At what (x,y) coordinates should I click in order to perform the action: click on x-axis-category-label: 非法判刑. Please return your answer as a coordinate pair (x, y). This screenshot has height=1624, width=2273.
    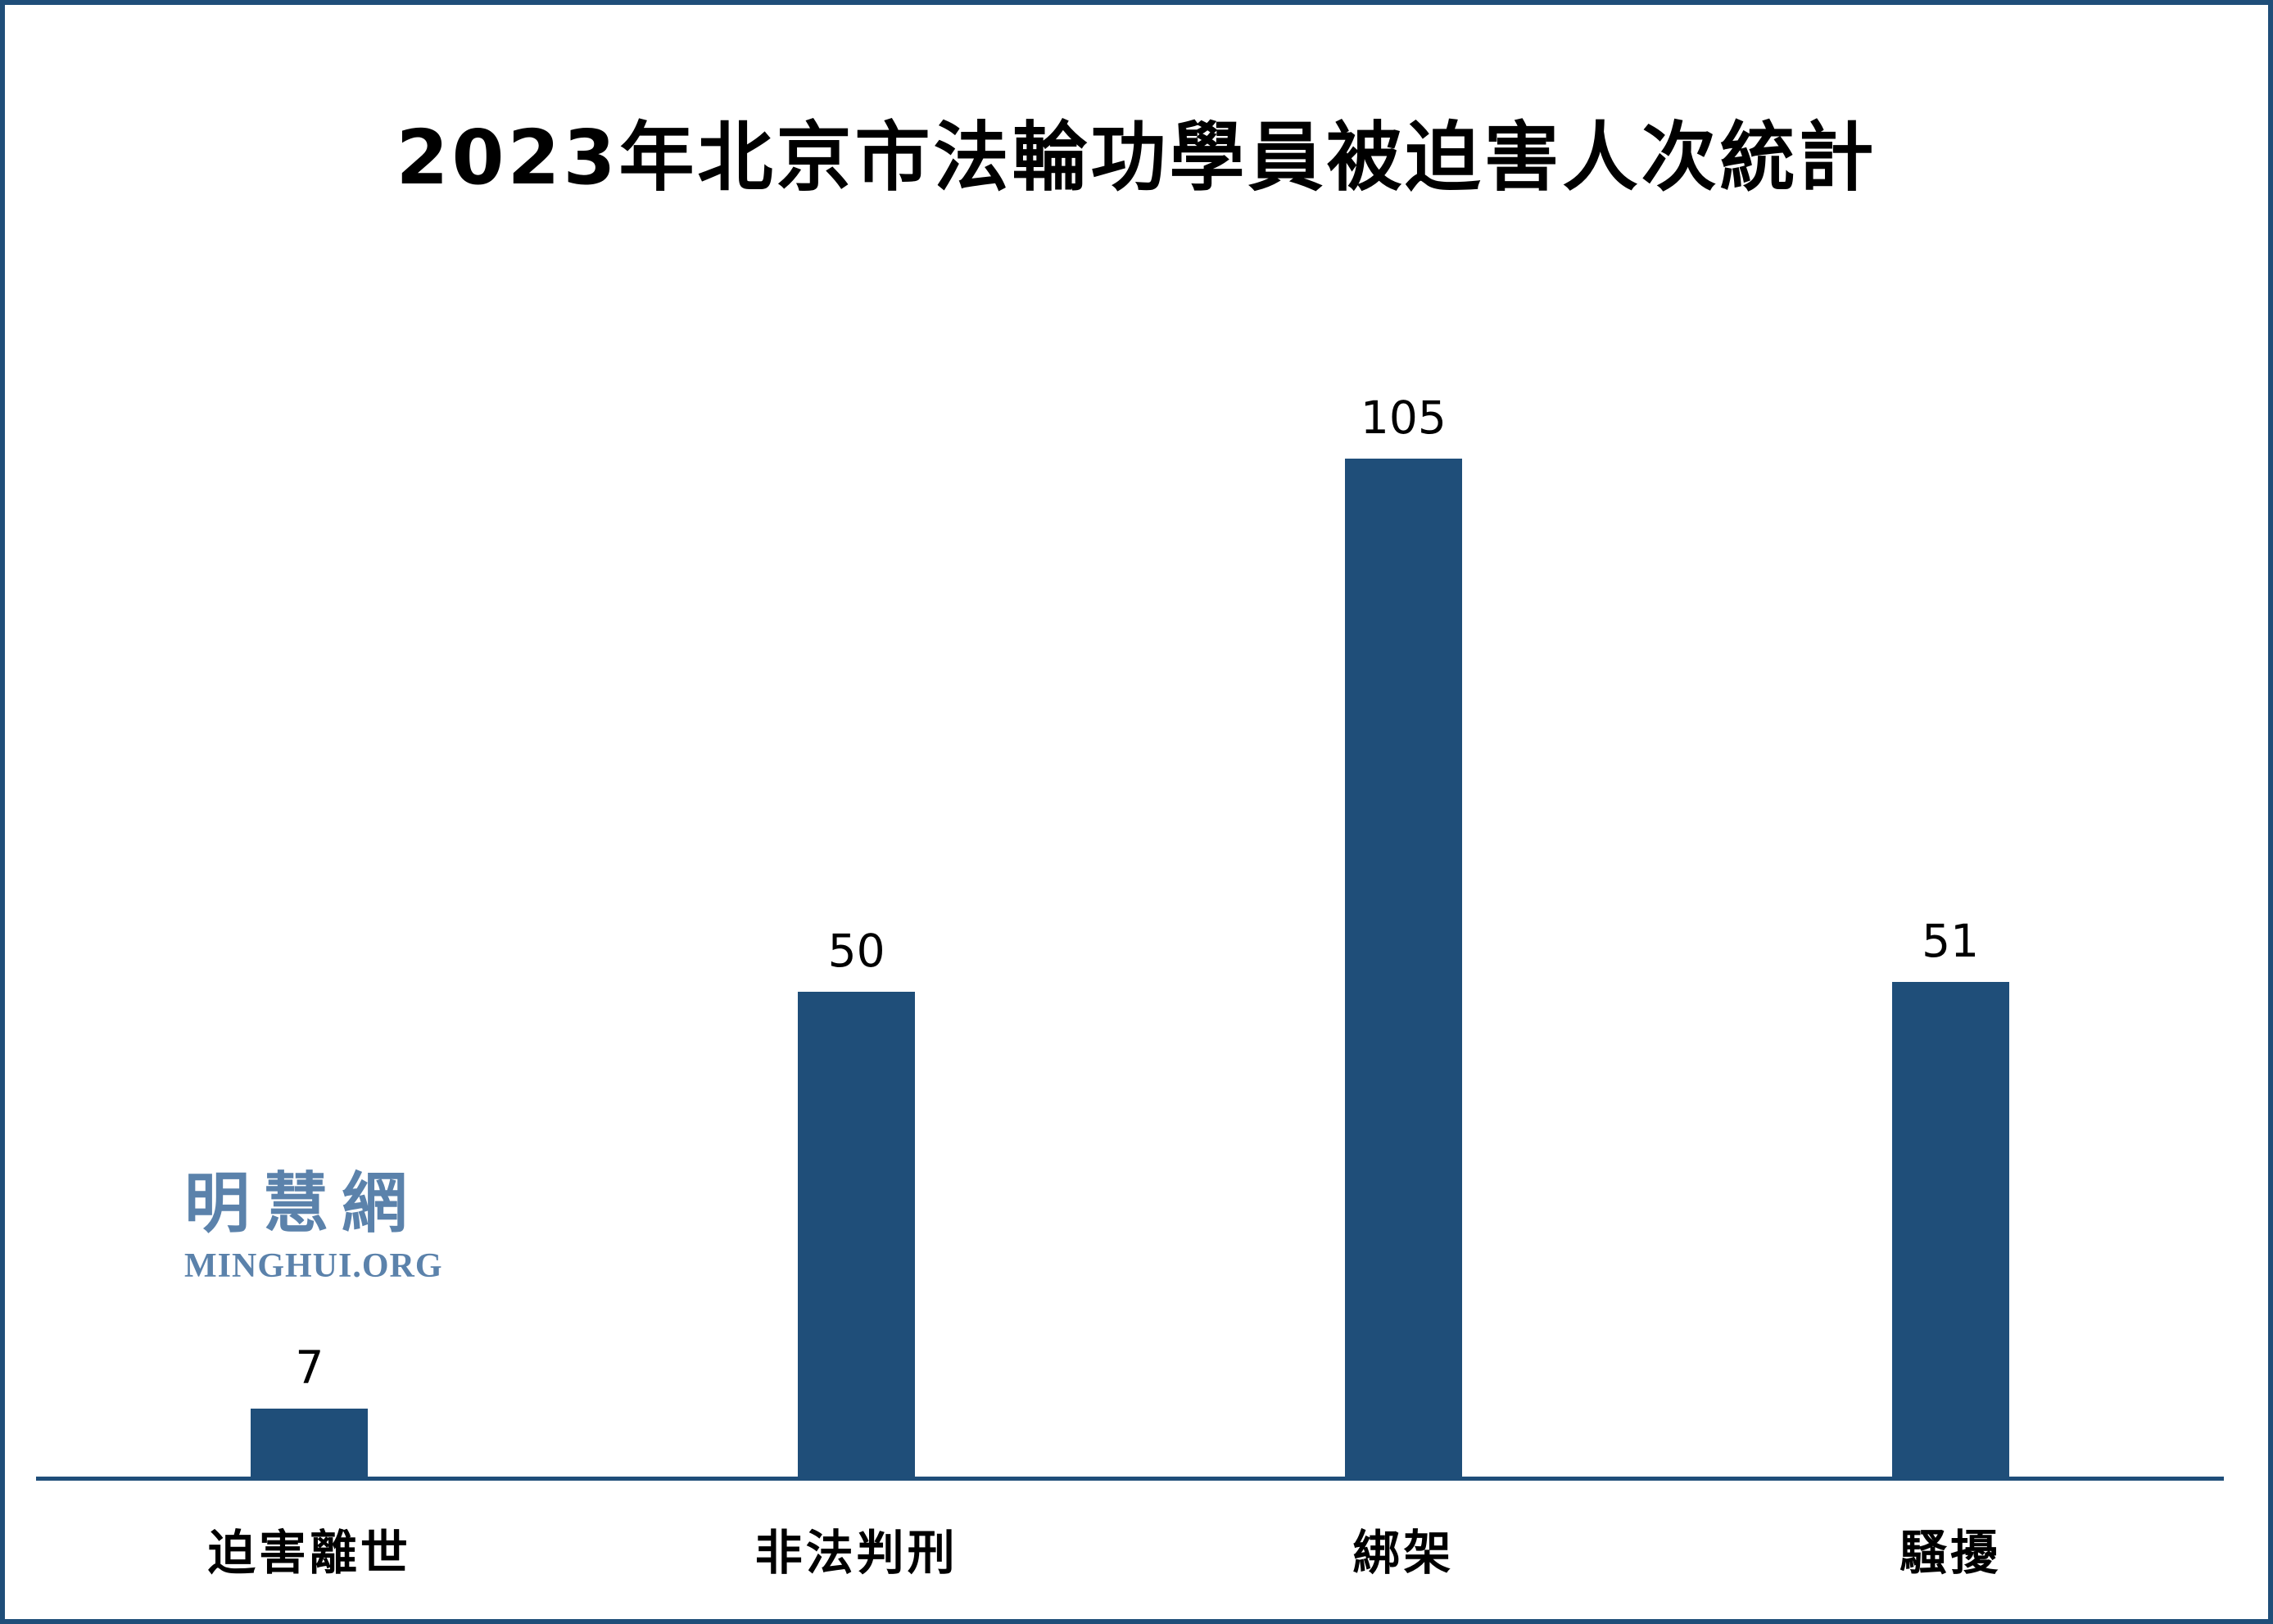
    Looking at the image, I should click on (856, 1553).